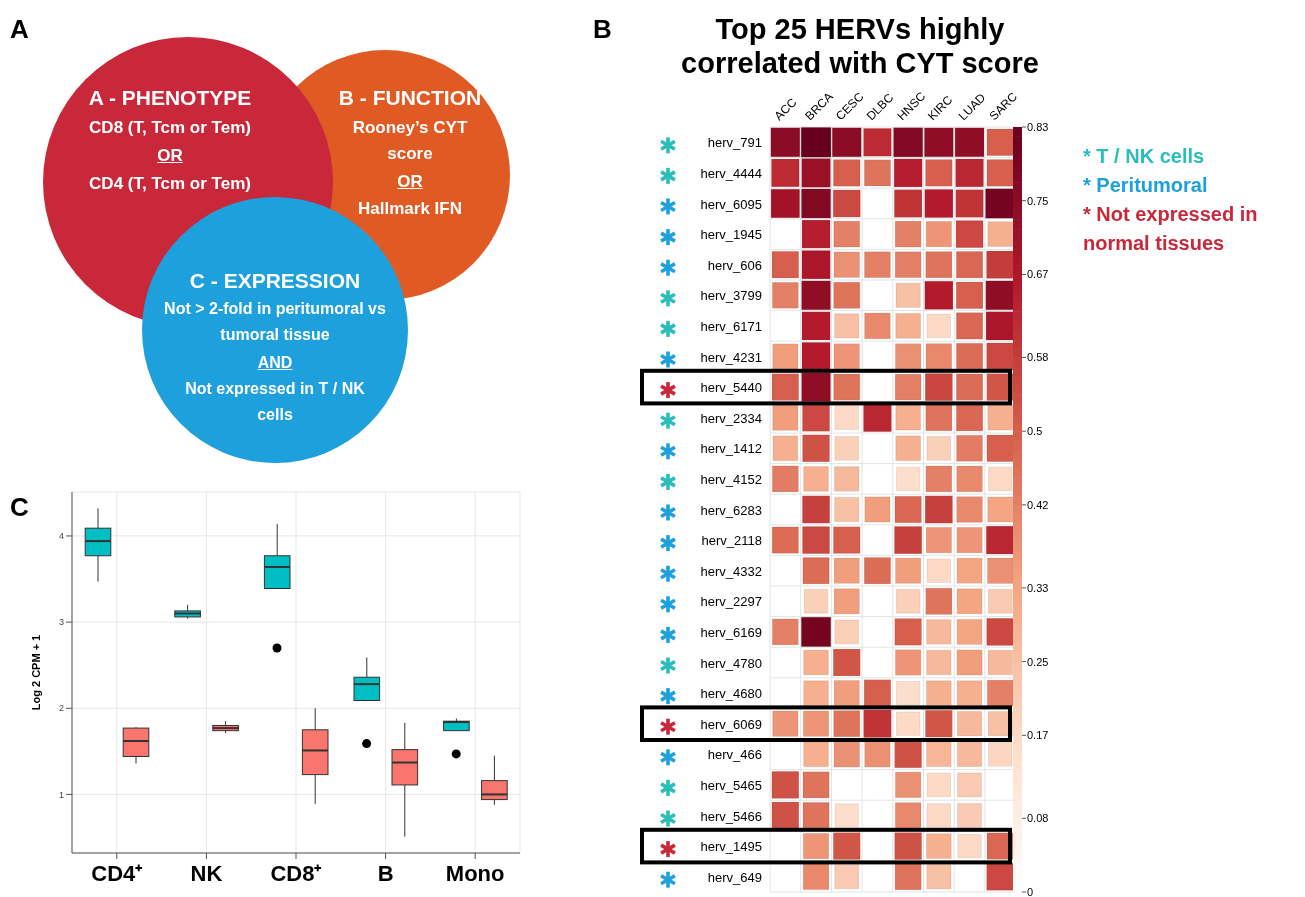 This screenshot has height=897, width=1305. I want to click on y-tick-label: herv_2334, so click(731, 418).